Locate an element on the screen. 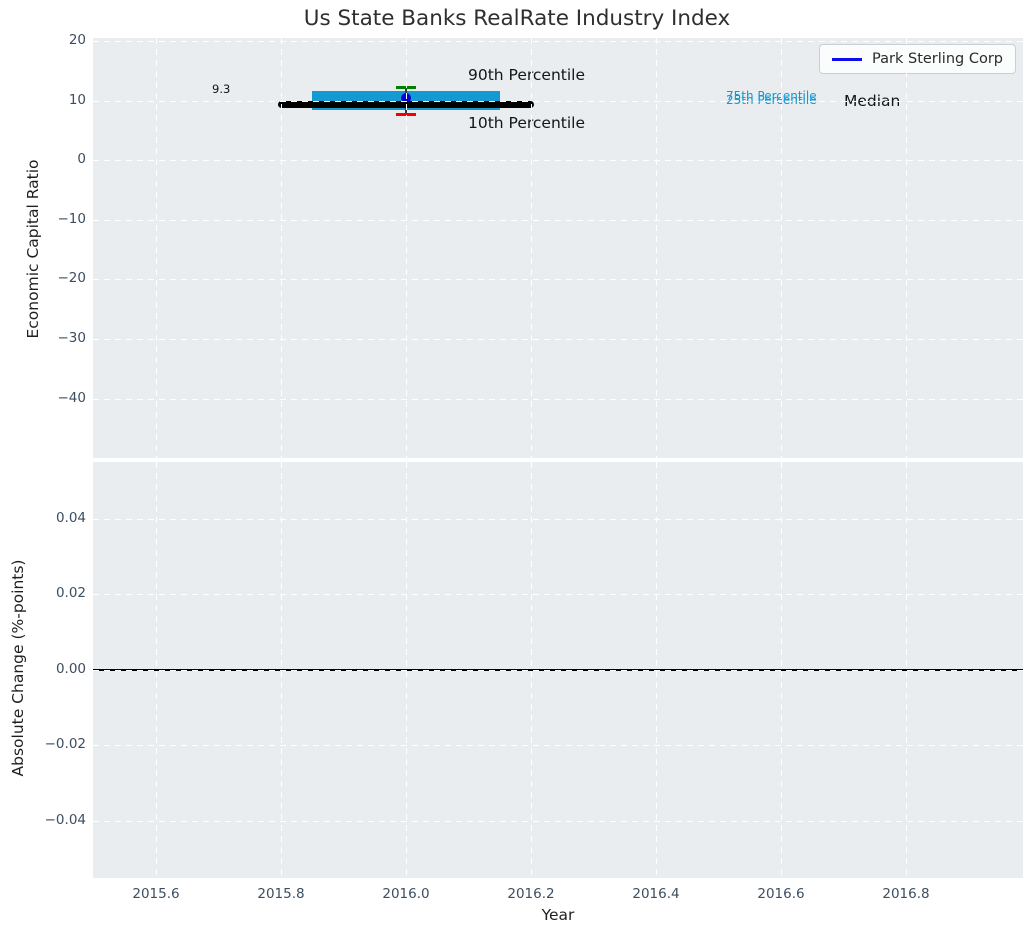 The width and height of the screenshot is (1034, 942). legend: Park Sterling Corp is located at coordinates (917, 59).